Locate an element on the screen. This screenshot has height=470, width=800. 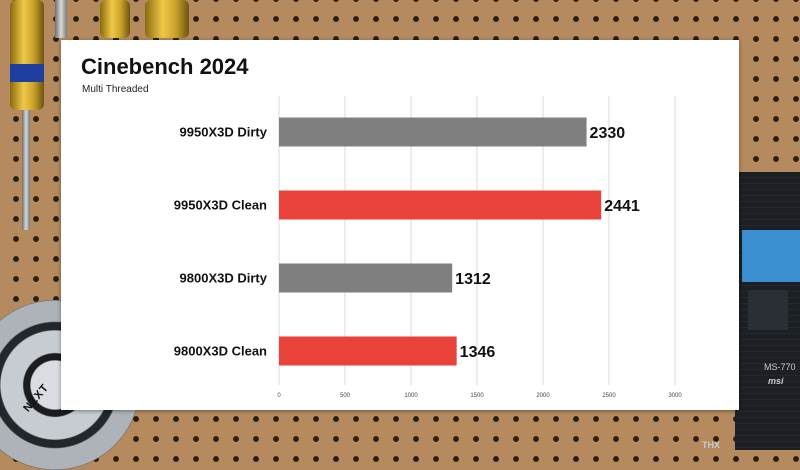
board-model-label: MS-770 is located at coordinates (780, 367).